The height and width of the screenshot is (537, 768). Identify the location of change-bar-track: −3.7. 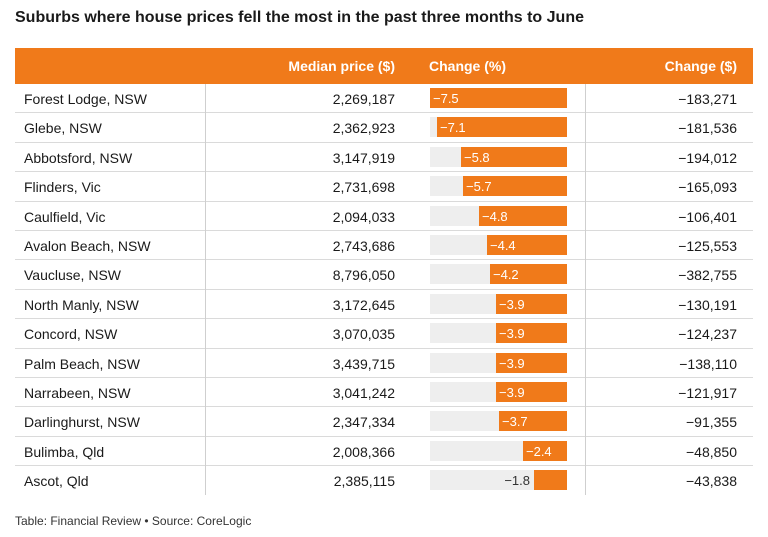
(498, 421).